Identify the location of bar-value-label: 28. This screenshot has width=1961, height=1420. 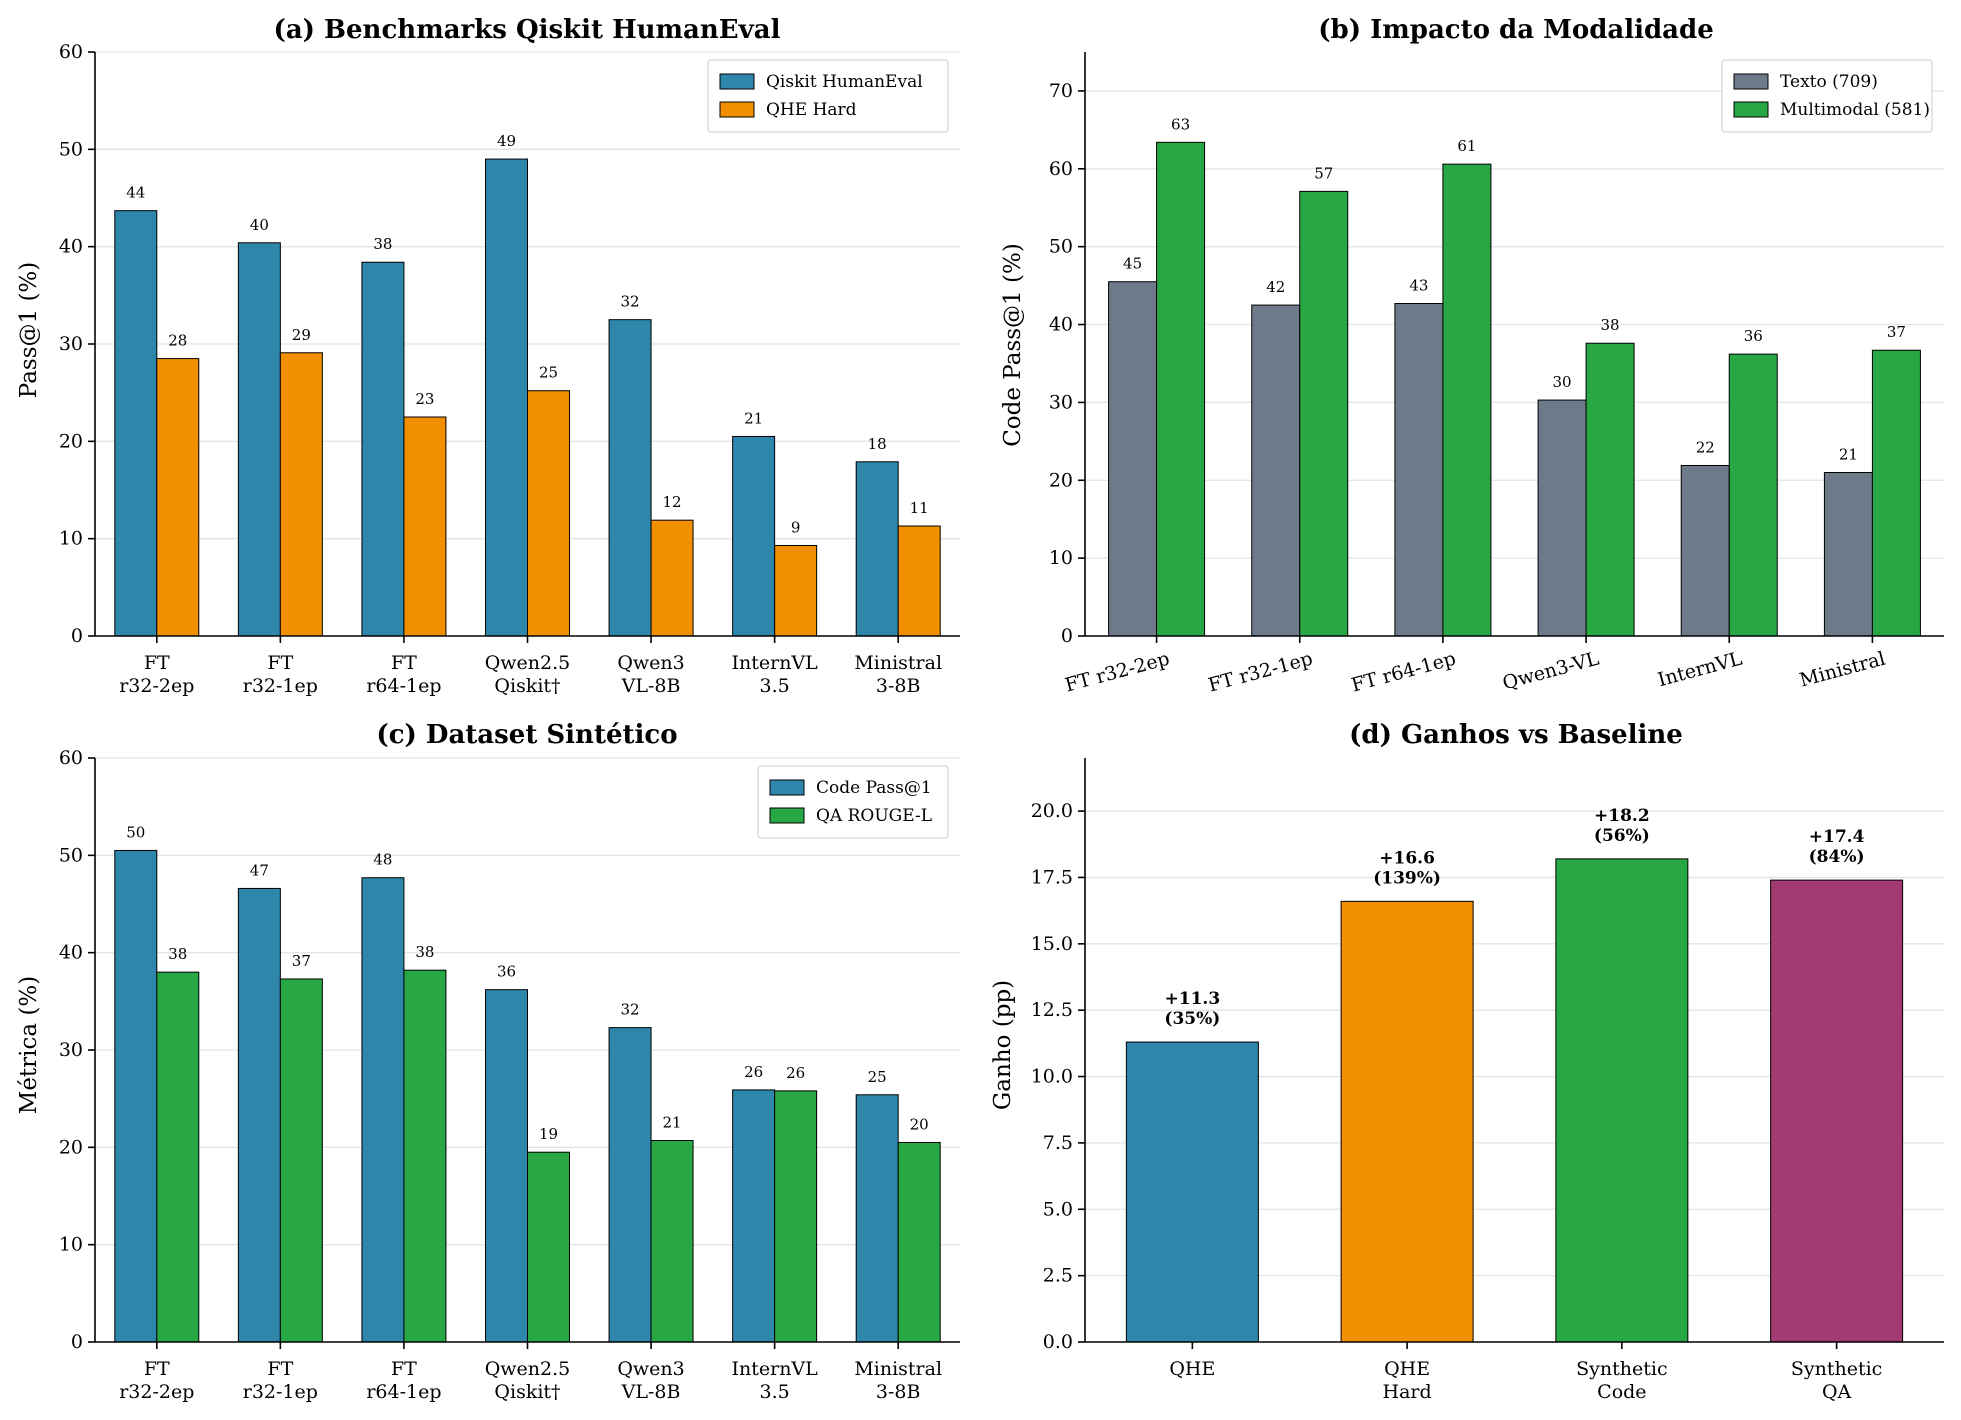
(177, 341).